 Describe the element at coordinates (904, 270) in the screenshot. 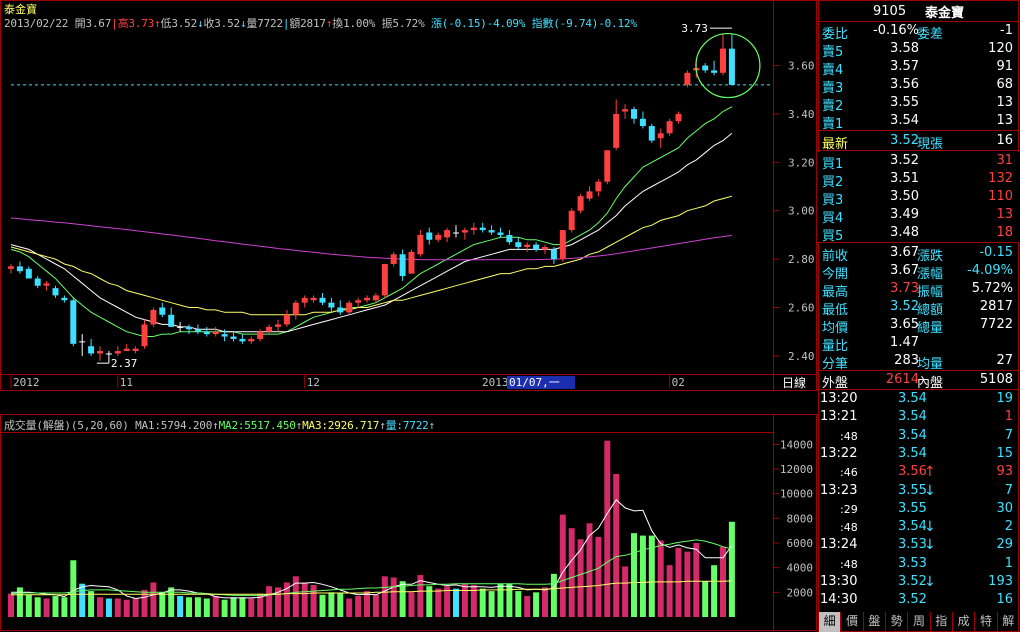

I see `stat-value: 3.67` at that location.